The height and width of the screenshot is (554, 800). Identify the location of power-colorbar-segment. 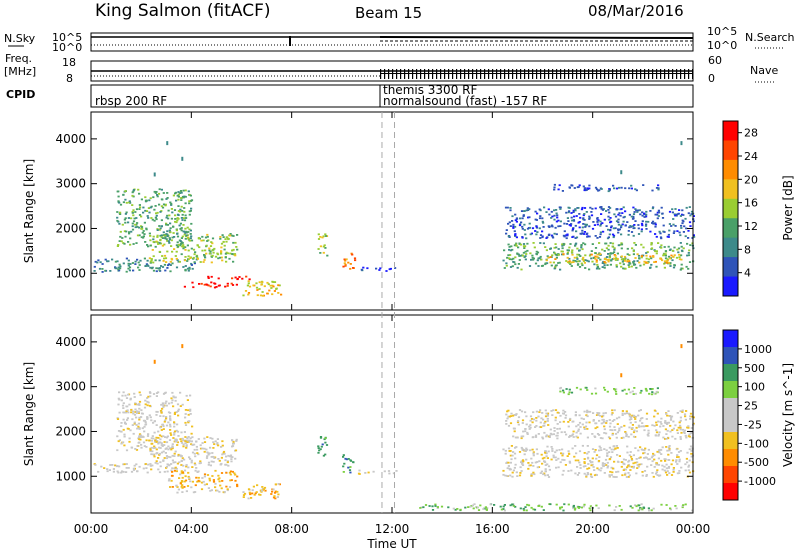
(730, 267).